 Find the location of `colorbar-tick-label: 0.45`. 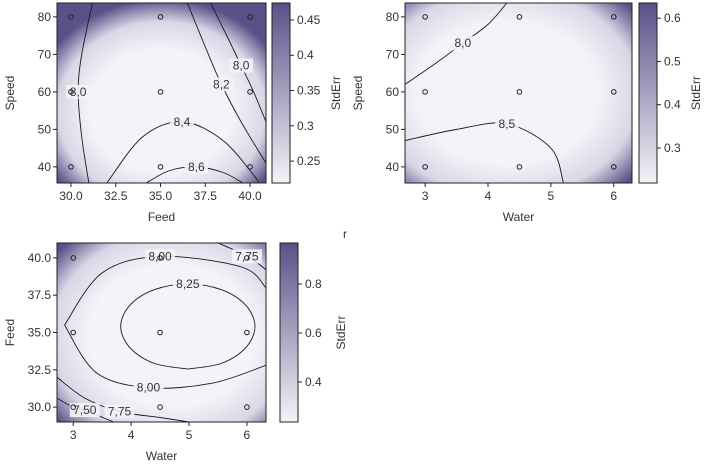

colorbar-tick-label: 0.45 is located at coordinates (309, 20).